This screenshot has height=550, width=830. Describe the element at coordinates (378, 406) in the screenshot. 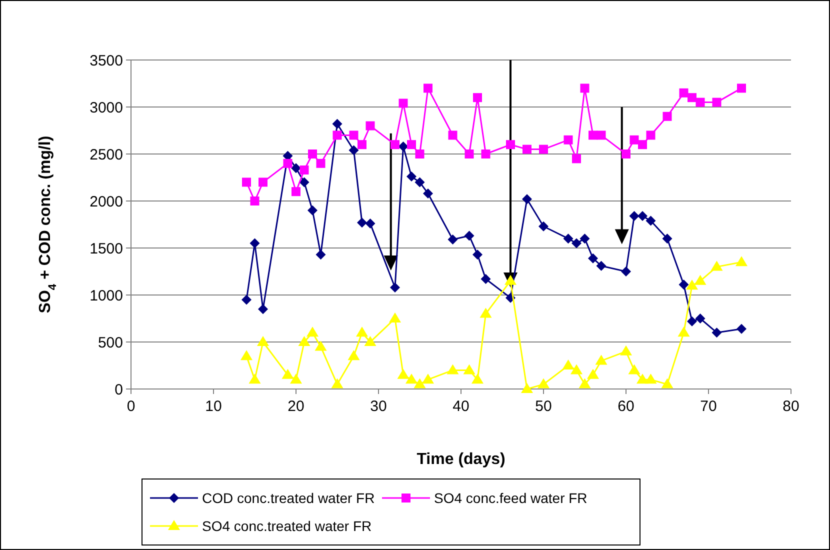

I see `x-tick-label: 30` at that location.